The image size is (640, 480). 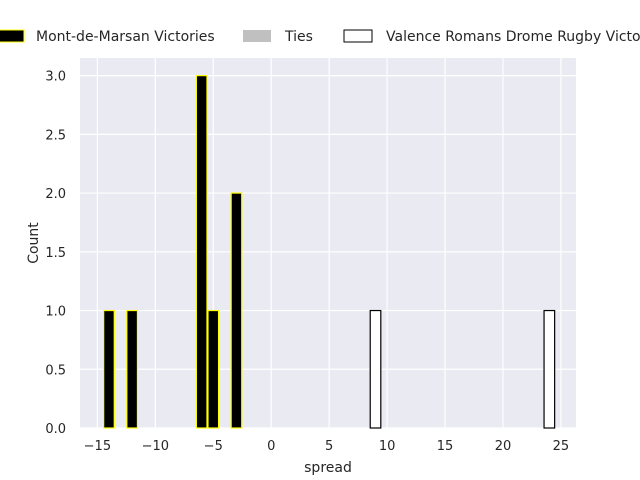 What do you see at coordinates (503, 446) in the screenshot?
I see `x-tick-label: 20` at bounding box center [503, 446].